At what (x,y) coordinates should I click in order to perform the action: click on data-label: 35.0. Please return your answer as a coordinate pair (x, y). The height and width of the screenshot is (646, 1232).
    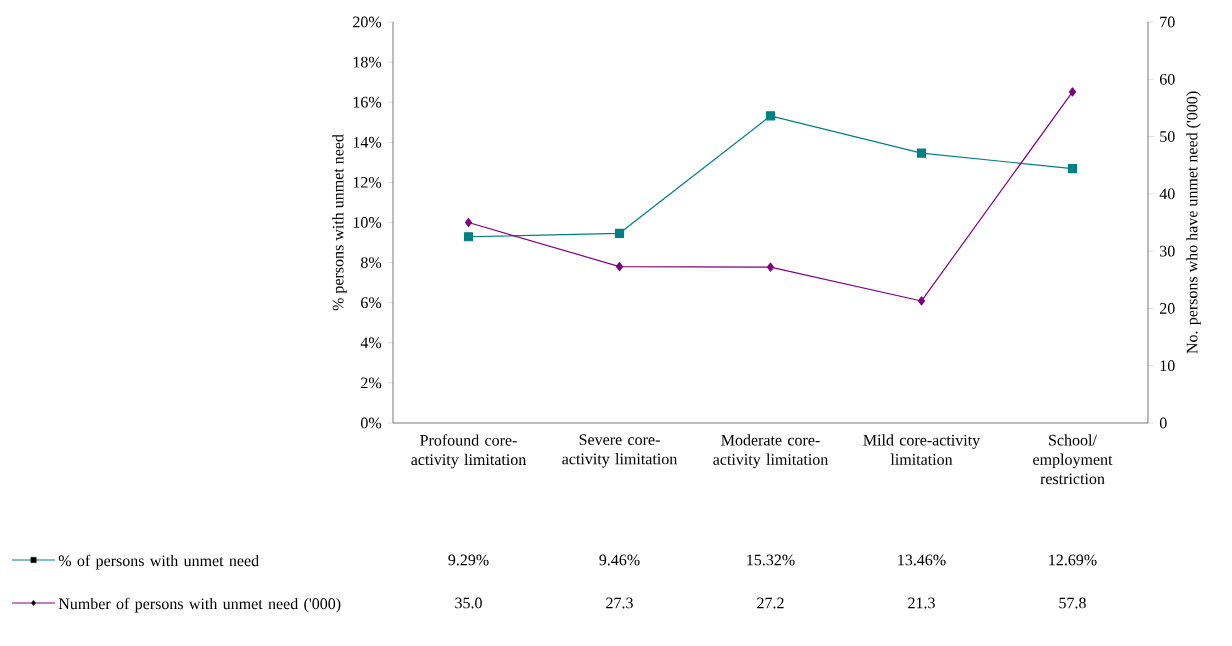
    Looking at the image, I should click on (468, 603).